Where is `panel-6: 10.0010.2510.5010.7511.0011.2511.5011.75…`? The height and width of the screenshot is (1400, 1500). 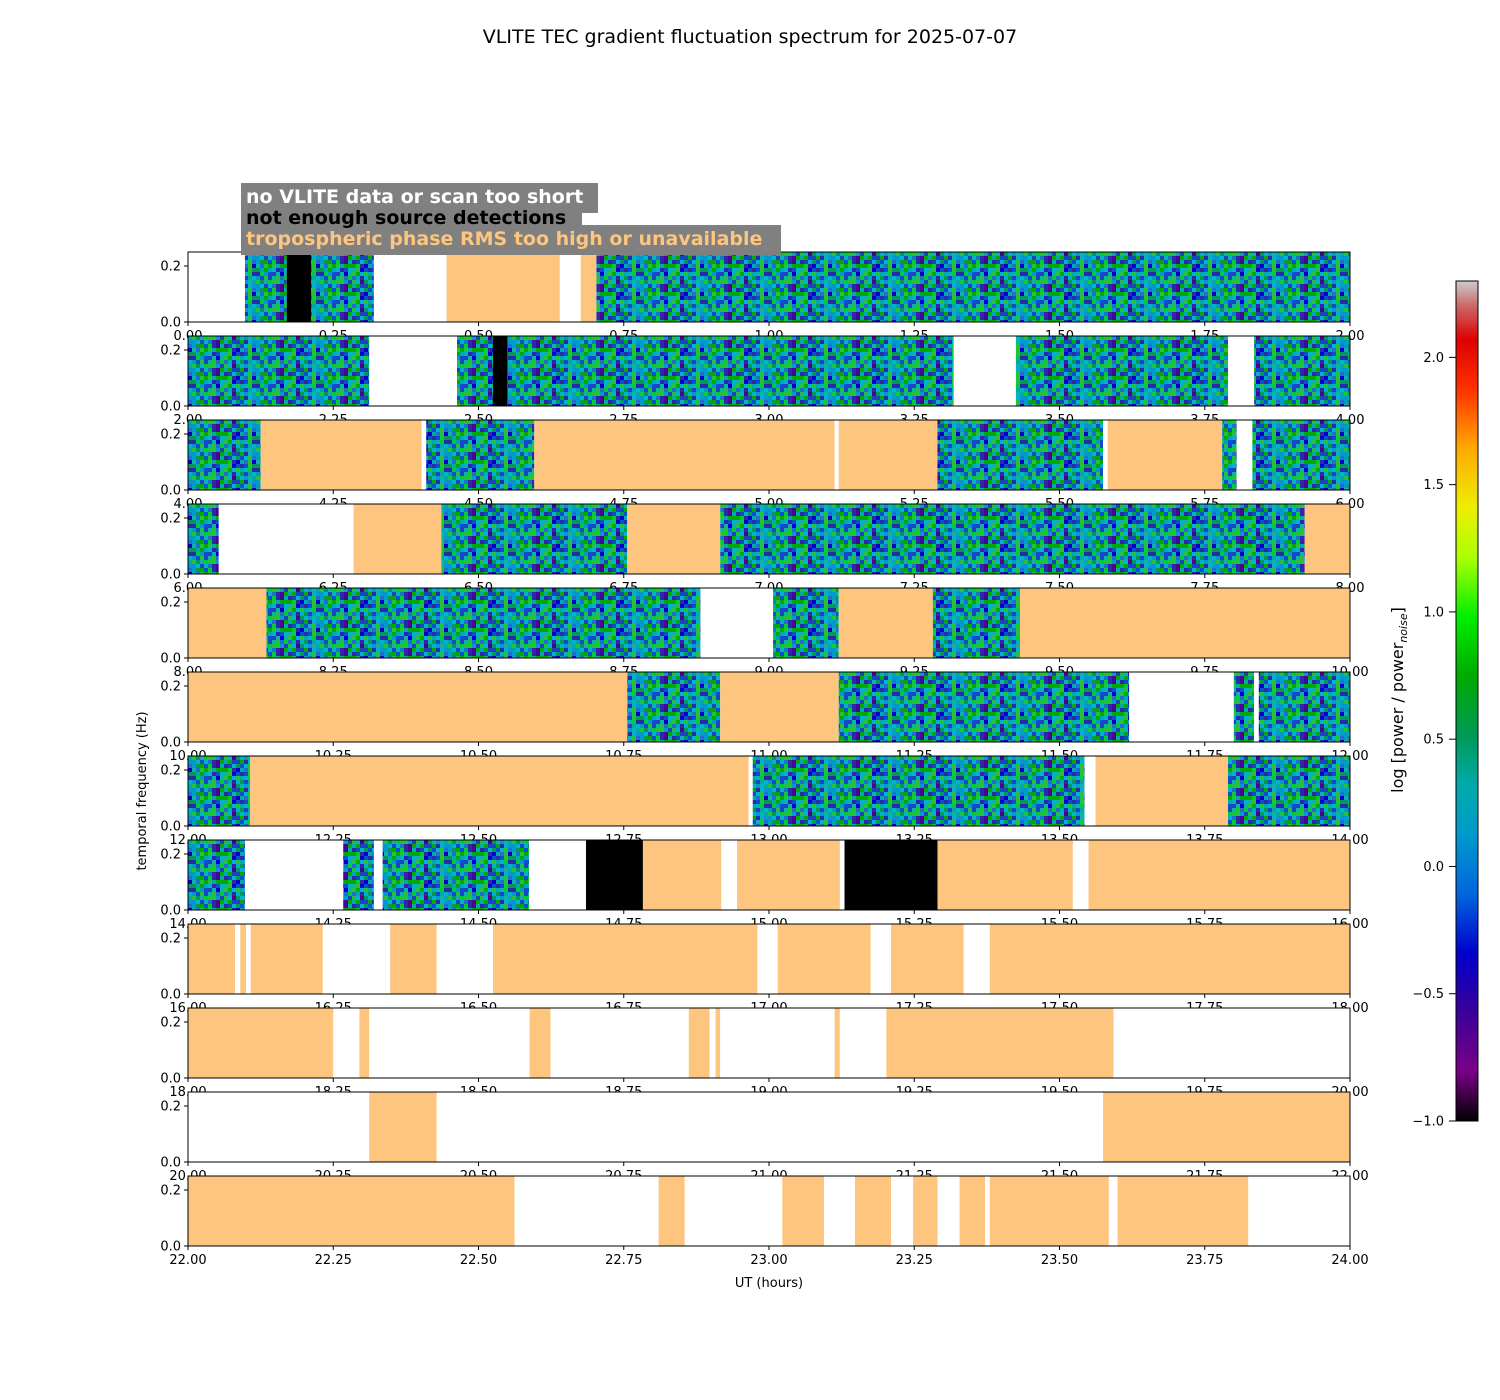 panel-6: 10.0010.2510.5010.7511.0011.2511.5011.75… is located at coordinates (764, 717).